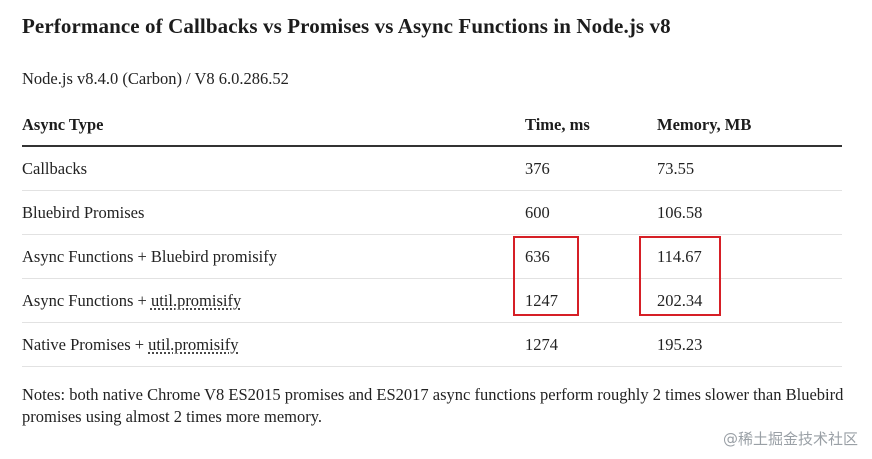 The image size is (872, 459). I want to click on cell-async-type: Callbacks, so click(273, 168).